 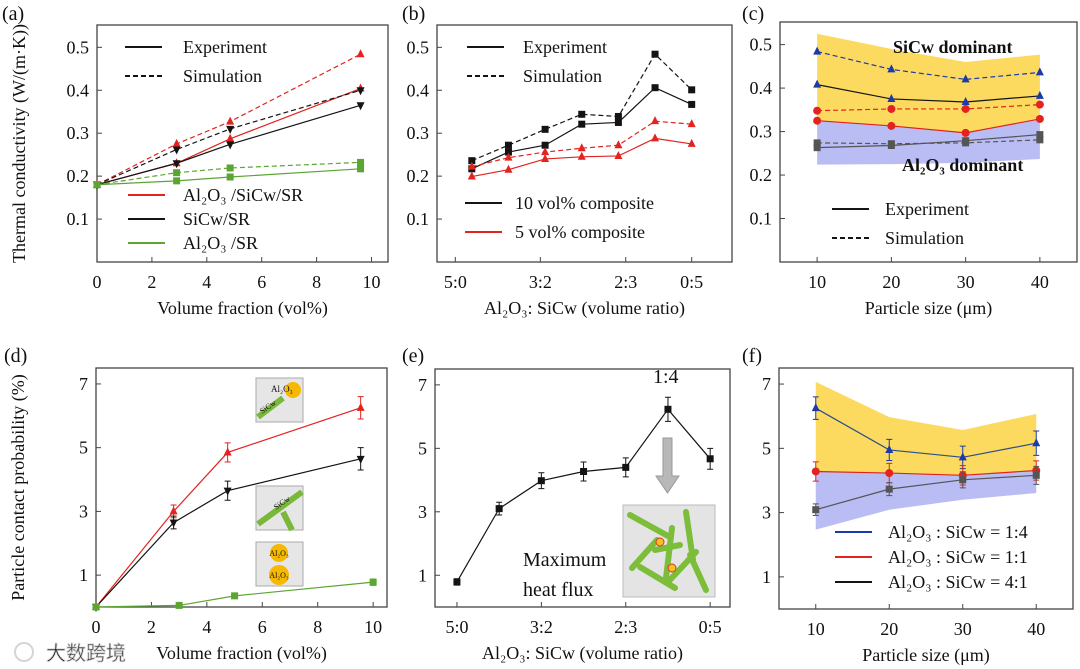 What do you see at coordinates (18, 487) in the screenshot?
I see `y-axis-title: Particle contact probability (%)` at bounding box center [18, 487].